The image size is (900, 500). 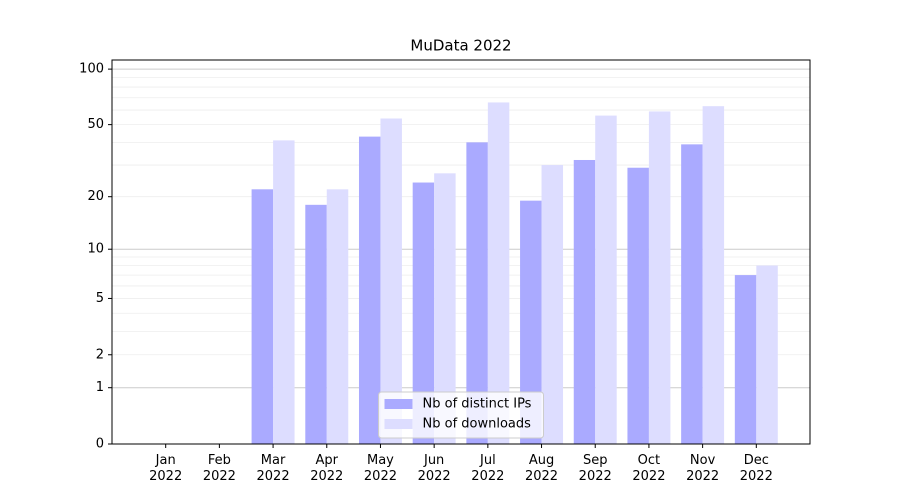 What do you see at coordinates (327, 468) in the screenshot?
I see `x-tick-label: Apr 2022` at bounding box center [327, 468].